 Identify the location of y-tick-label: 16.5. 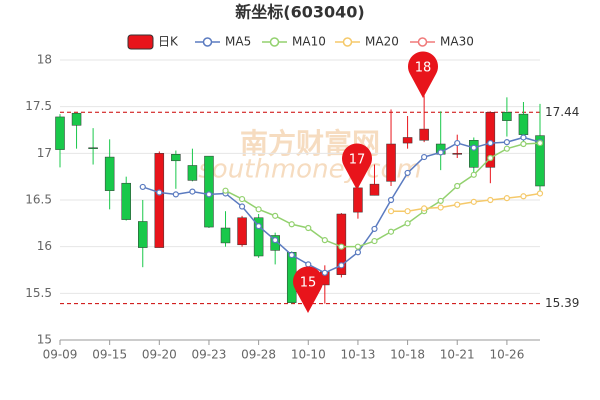
(38, 200).